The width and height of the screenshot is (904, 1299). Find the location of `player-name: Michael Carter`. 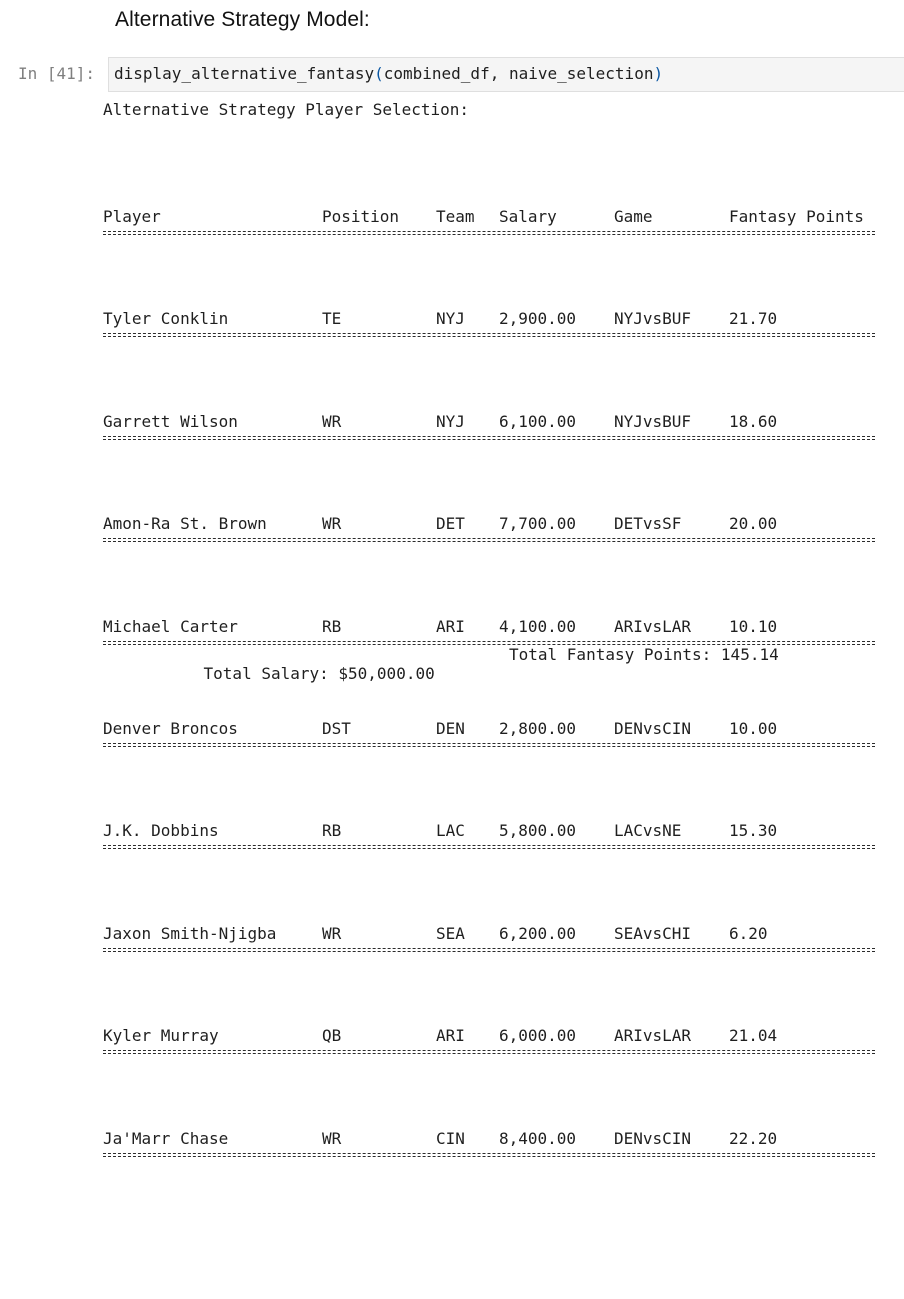

player-name: Michael Carter is located at coordinates (170, 626).